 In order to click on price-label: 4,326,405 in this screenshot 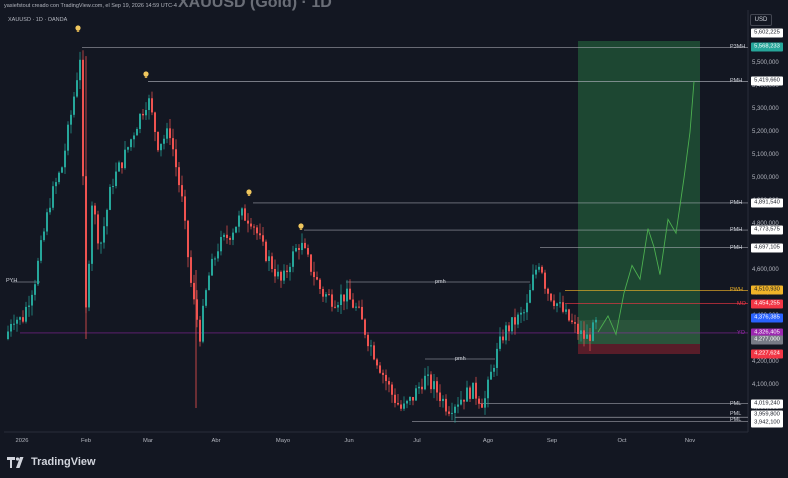, I will do `click(767, 333)`.